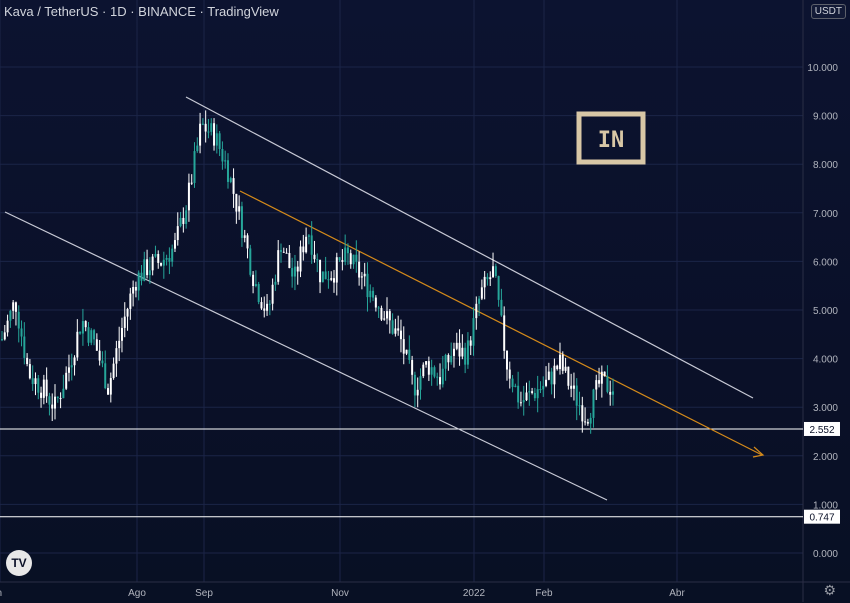 The width and height of the screenshot is (850, 603). I want to click on mid-line-arrow, so click(758, 452).